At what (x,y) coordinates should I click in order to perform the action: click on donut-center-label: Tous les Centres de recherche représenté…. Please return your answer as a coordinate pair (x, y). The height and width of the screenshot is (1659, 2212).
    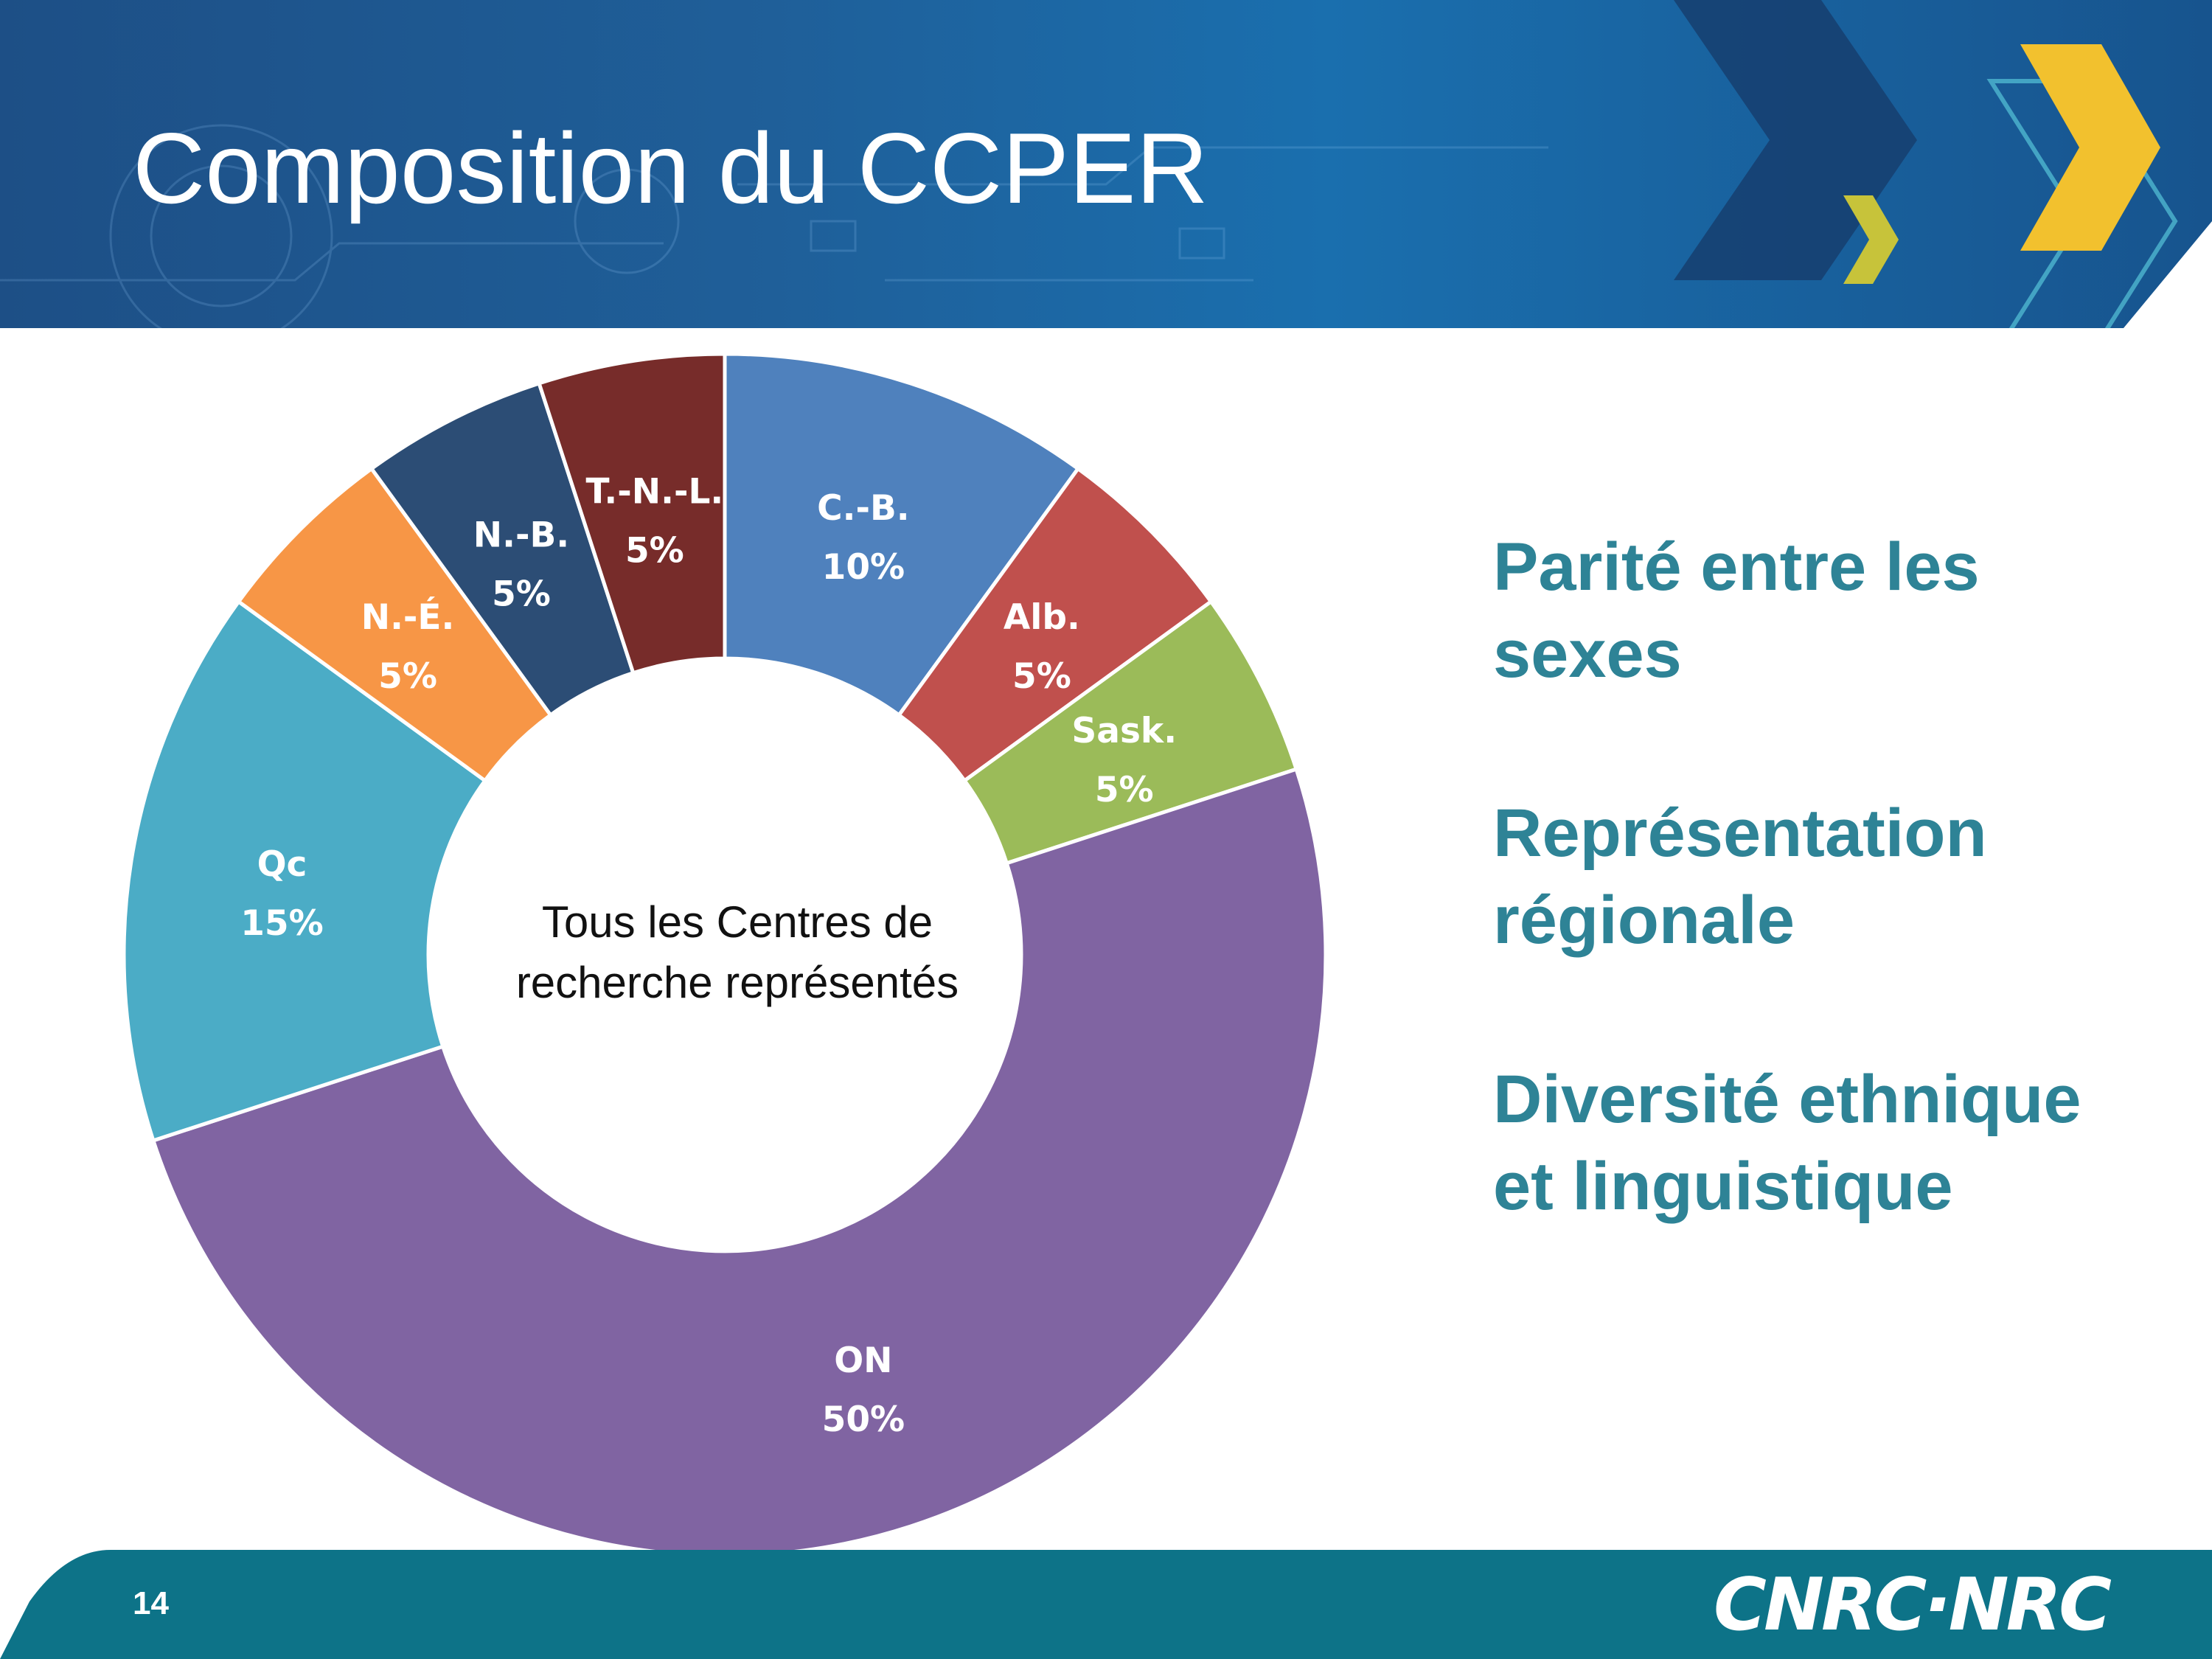
    Looking at the image, I should click on (737, 952).